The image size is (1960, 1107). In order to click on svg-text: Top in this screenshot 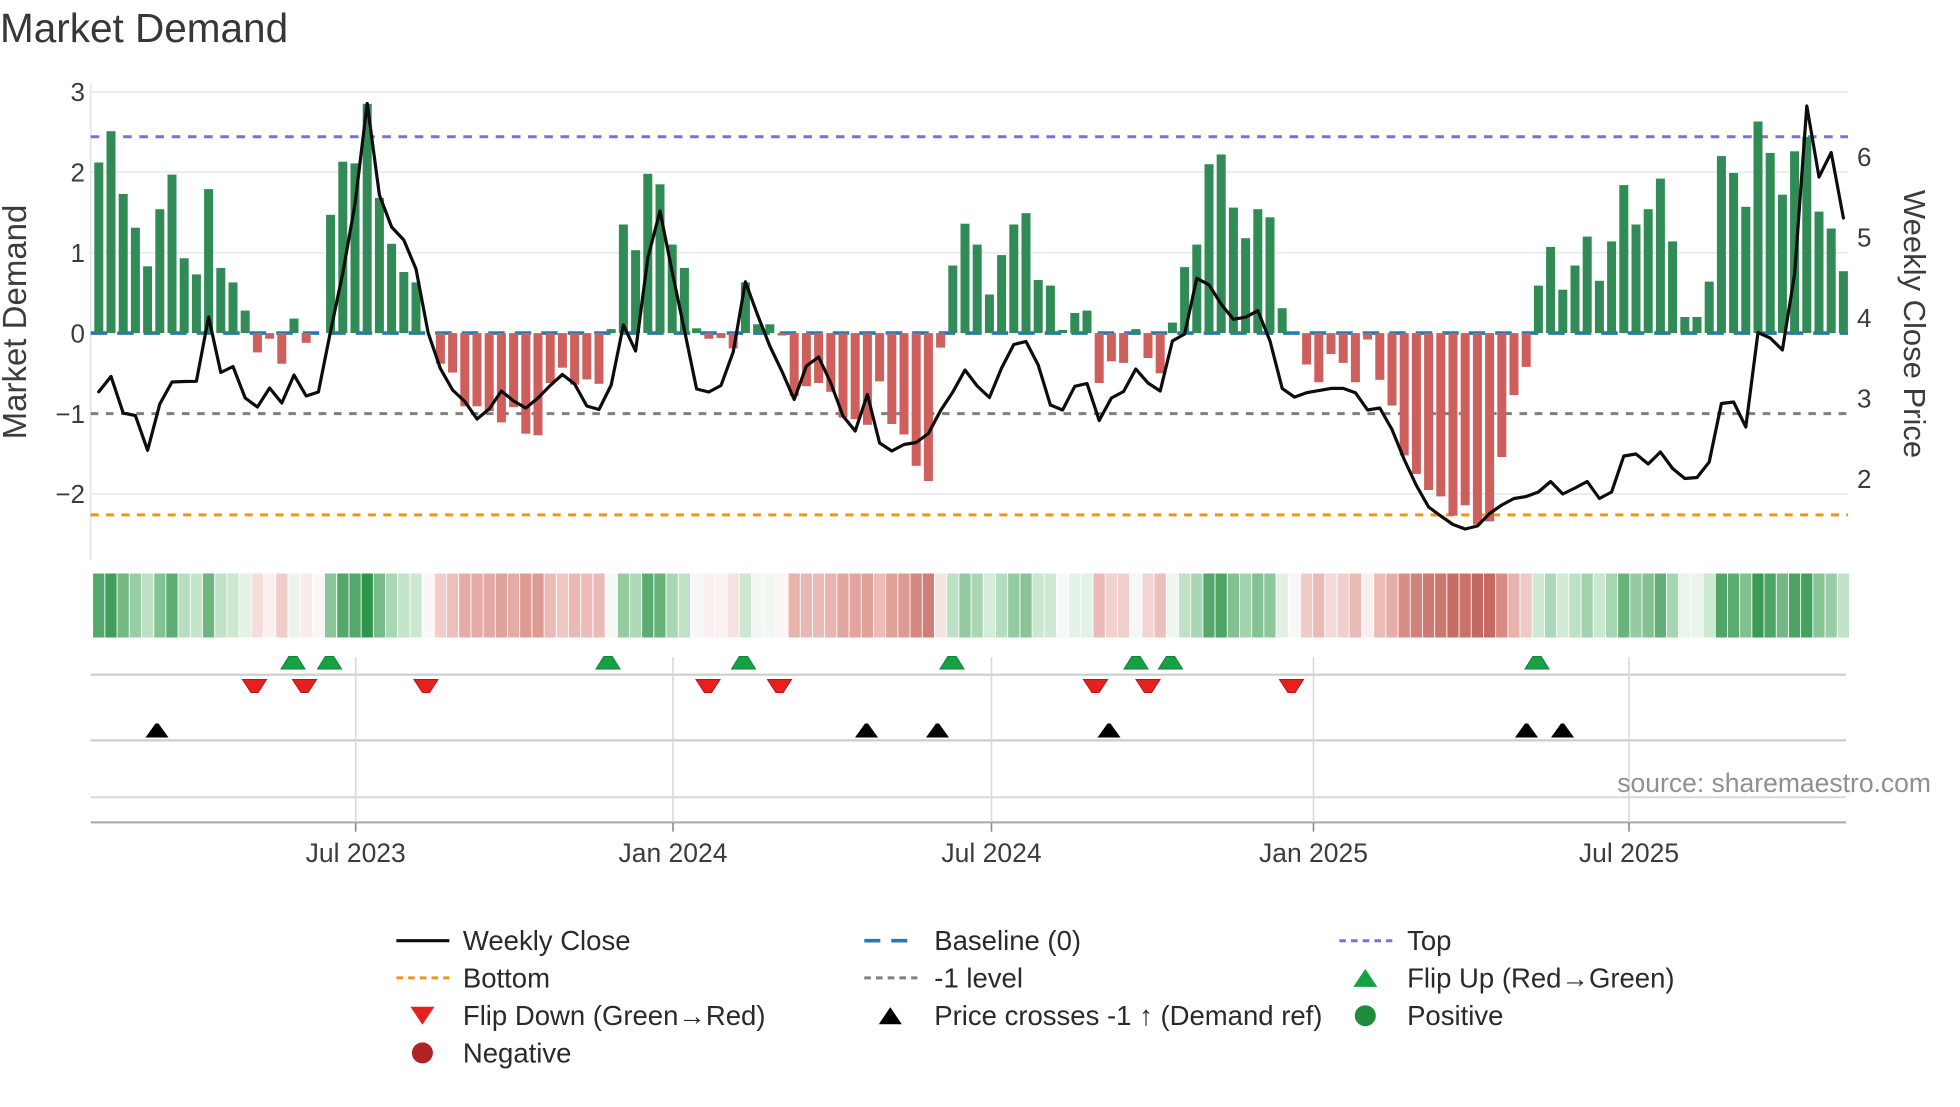, I will do `click(1429, 940)`.